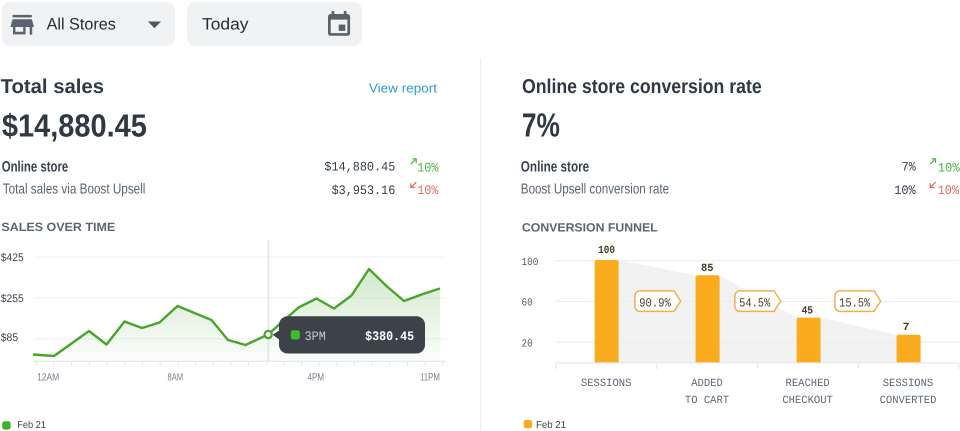 This screenshot has width=960, height=431. What do you see at coordinates (176, 378) in the screenshot?
I see `svg-text: 8AM` at bounding box center [176, 378].